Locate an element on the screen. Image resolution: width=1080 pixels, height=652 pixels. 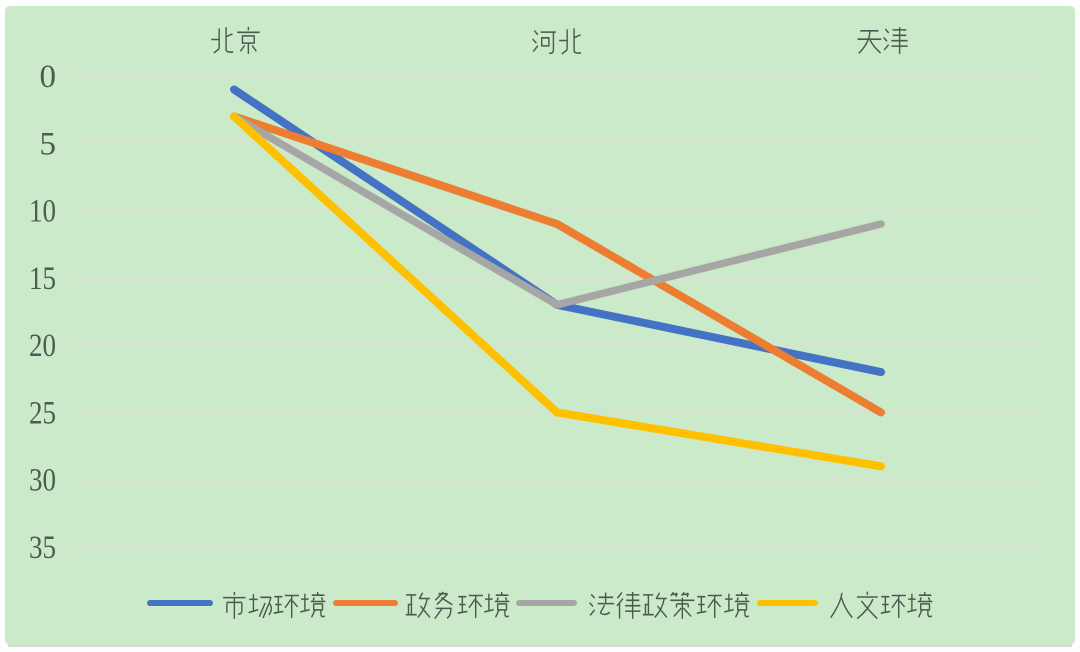
svg-text: 10 is located at coordinates (42, 212).